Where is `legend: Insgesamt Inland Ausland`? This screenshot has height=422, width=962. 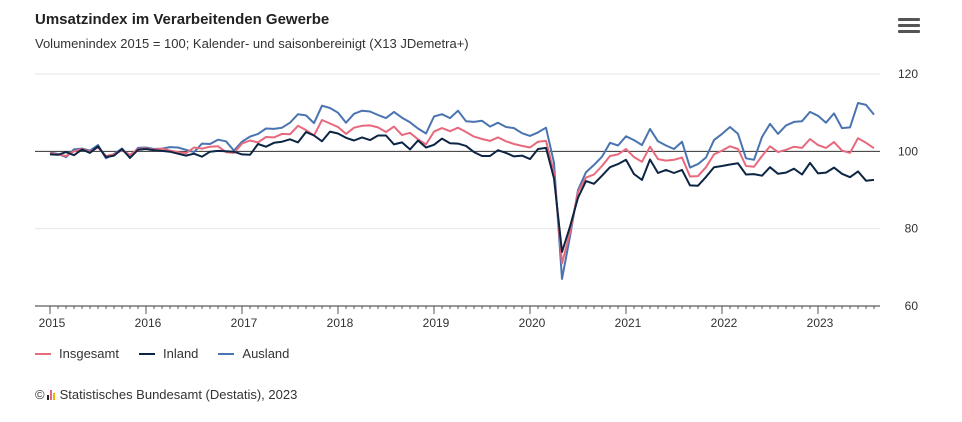
legend: Insgesamt Inland Ausland is located at coordinates (162, 353).